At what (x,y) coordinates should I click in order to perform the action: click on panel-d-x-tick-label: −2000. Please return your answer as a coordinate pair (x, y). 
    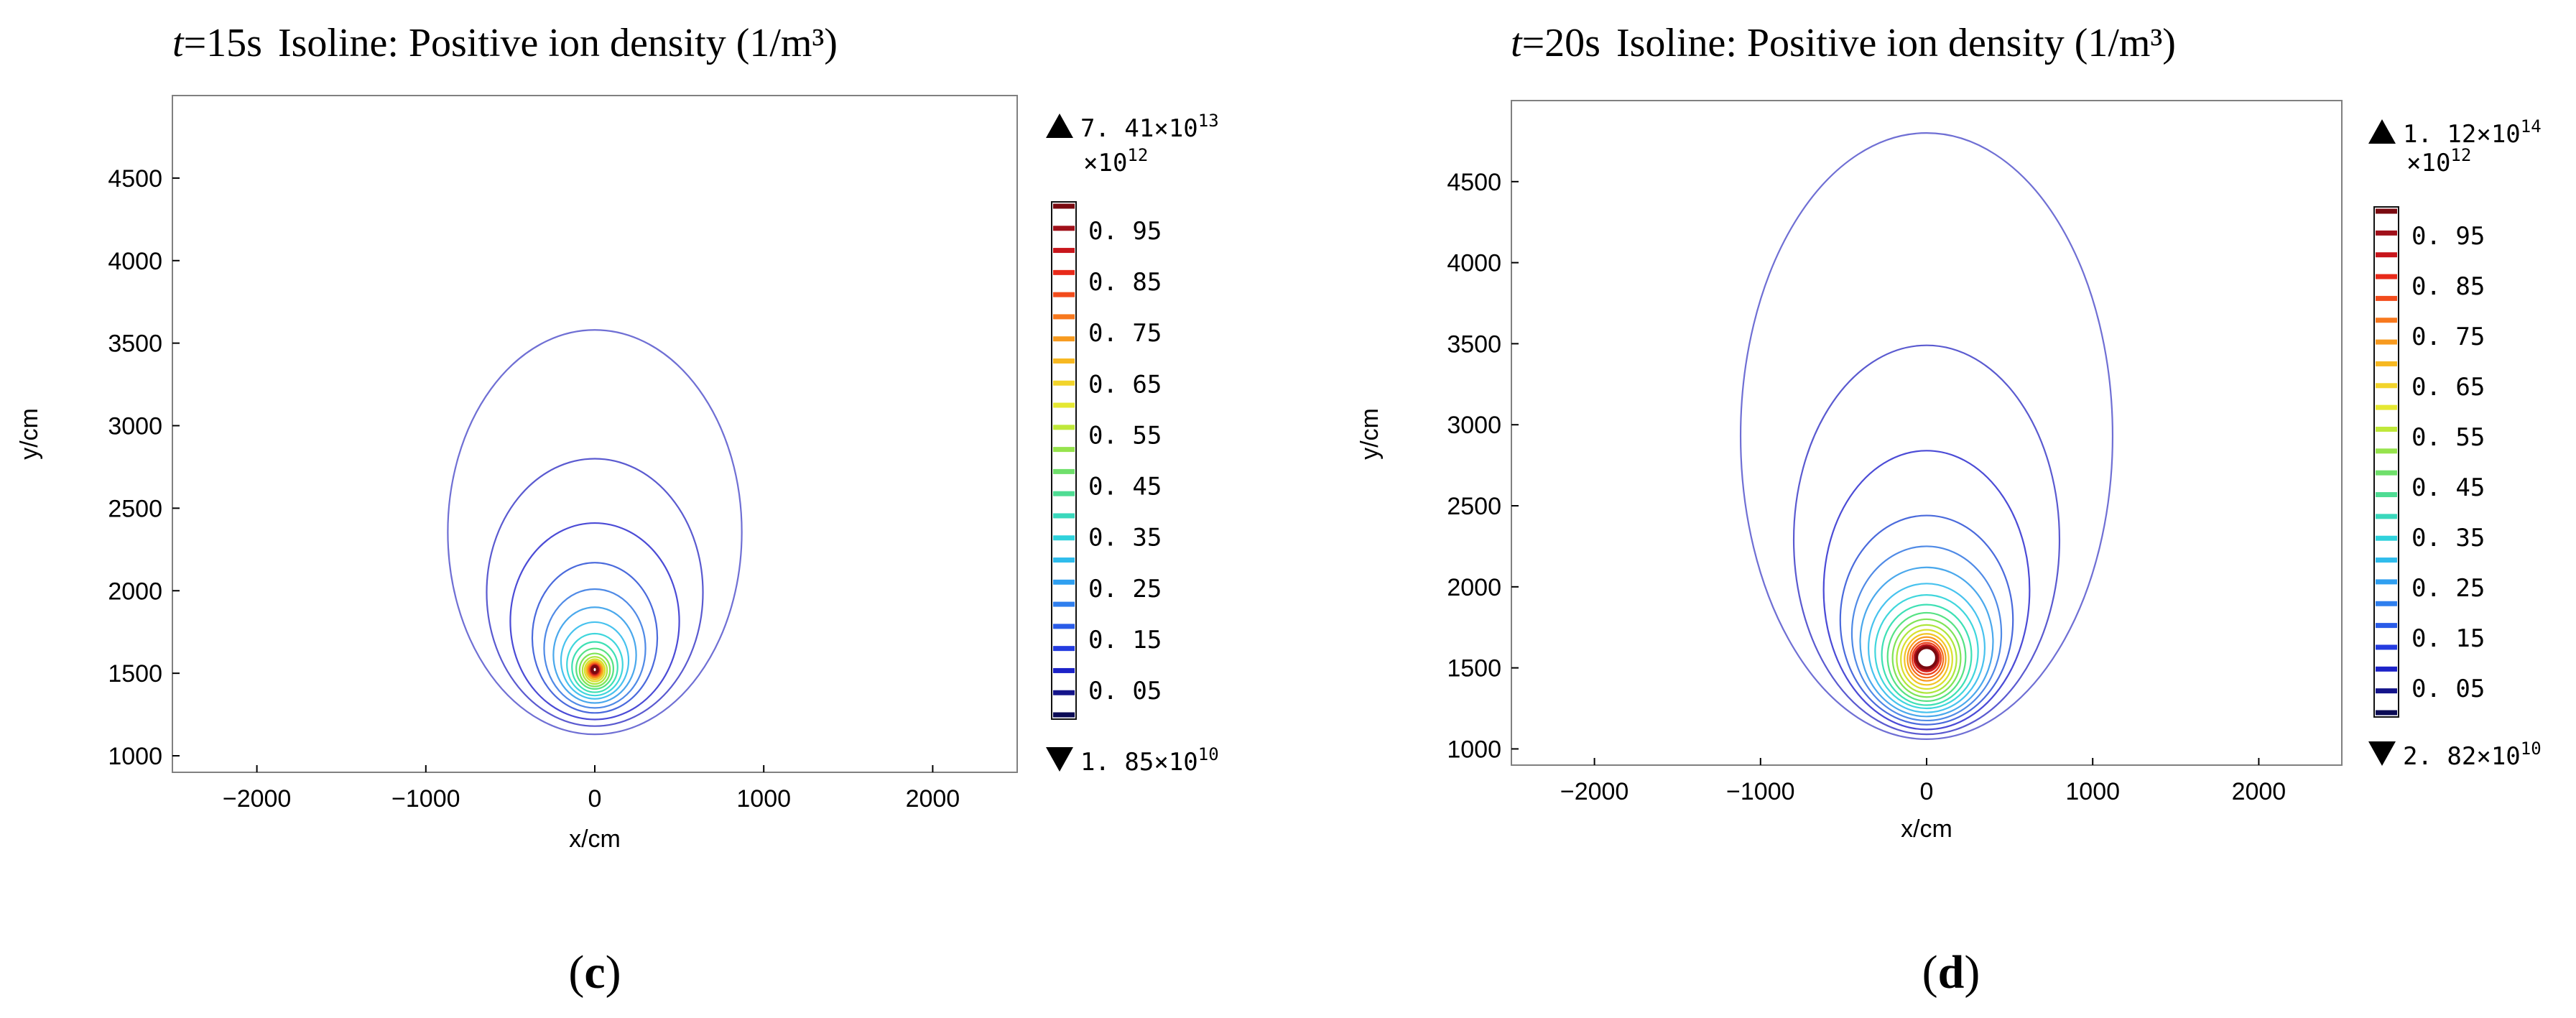
    Looking at the image, I should click on (1594, 792).